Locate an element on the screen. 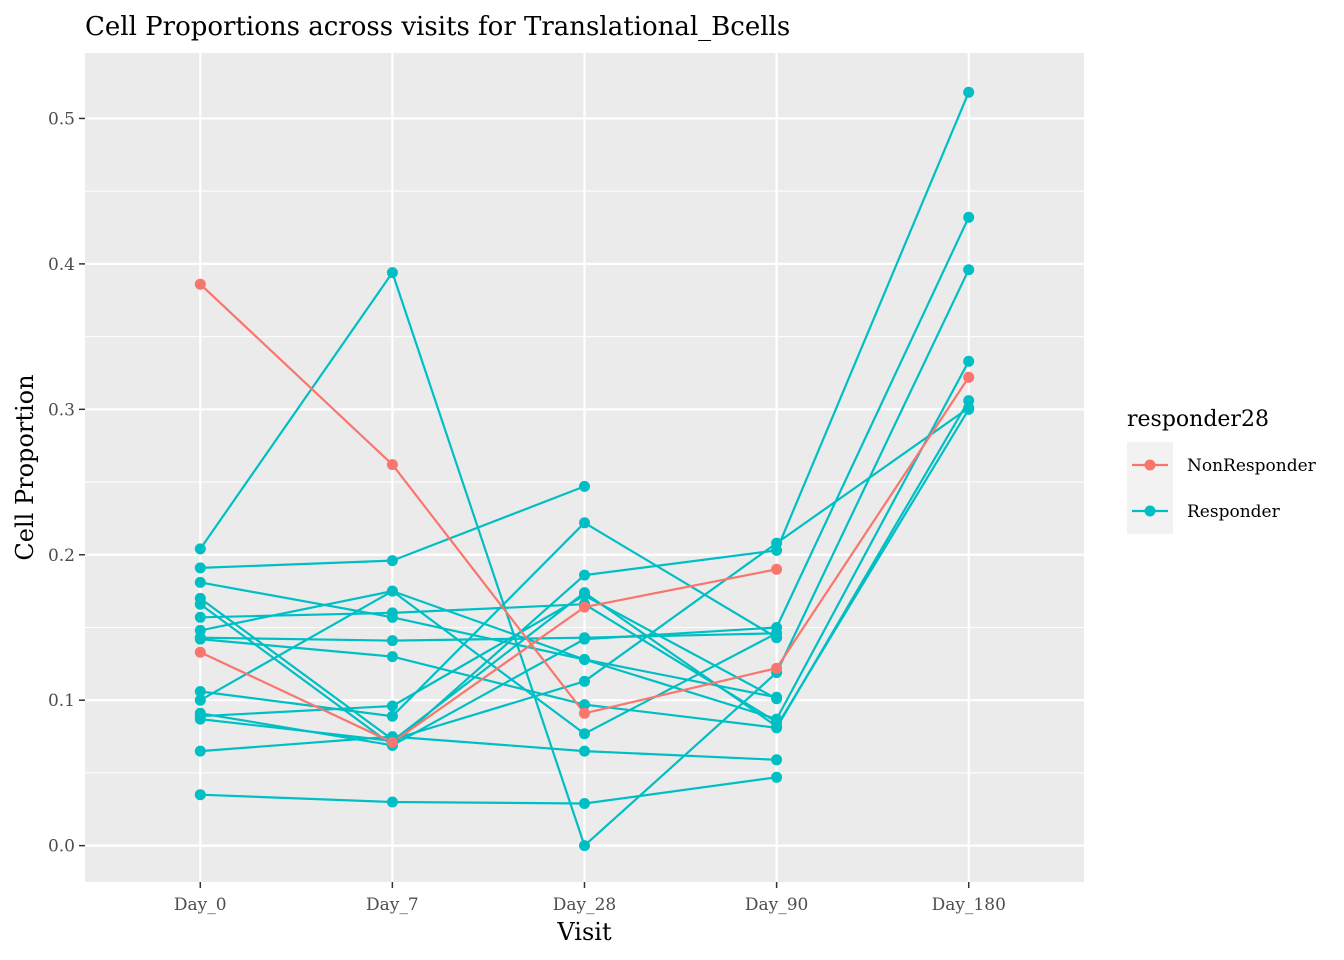  y-tick-label: 0.2 is located at coordinates (61, 556).